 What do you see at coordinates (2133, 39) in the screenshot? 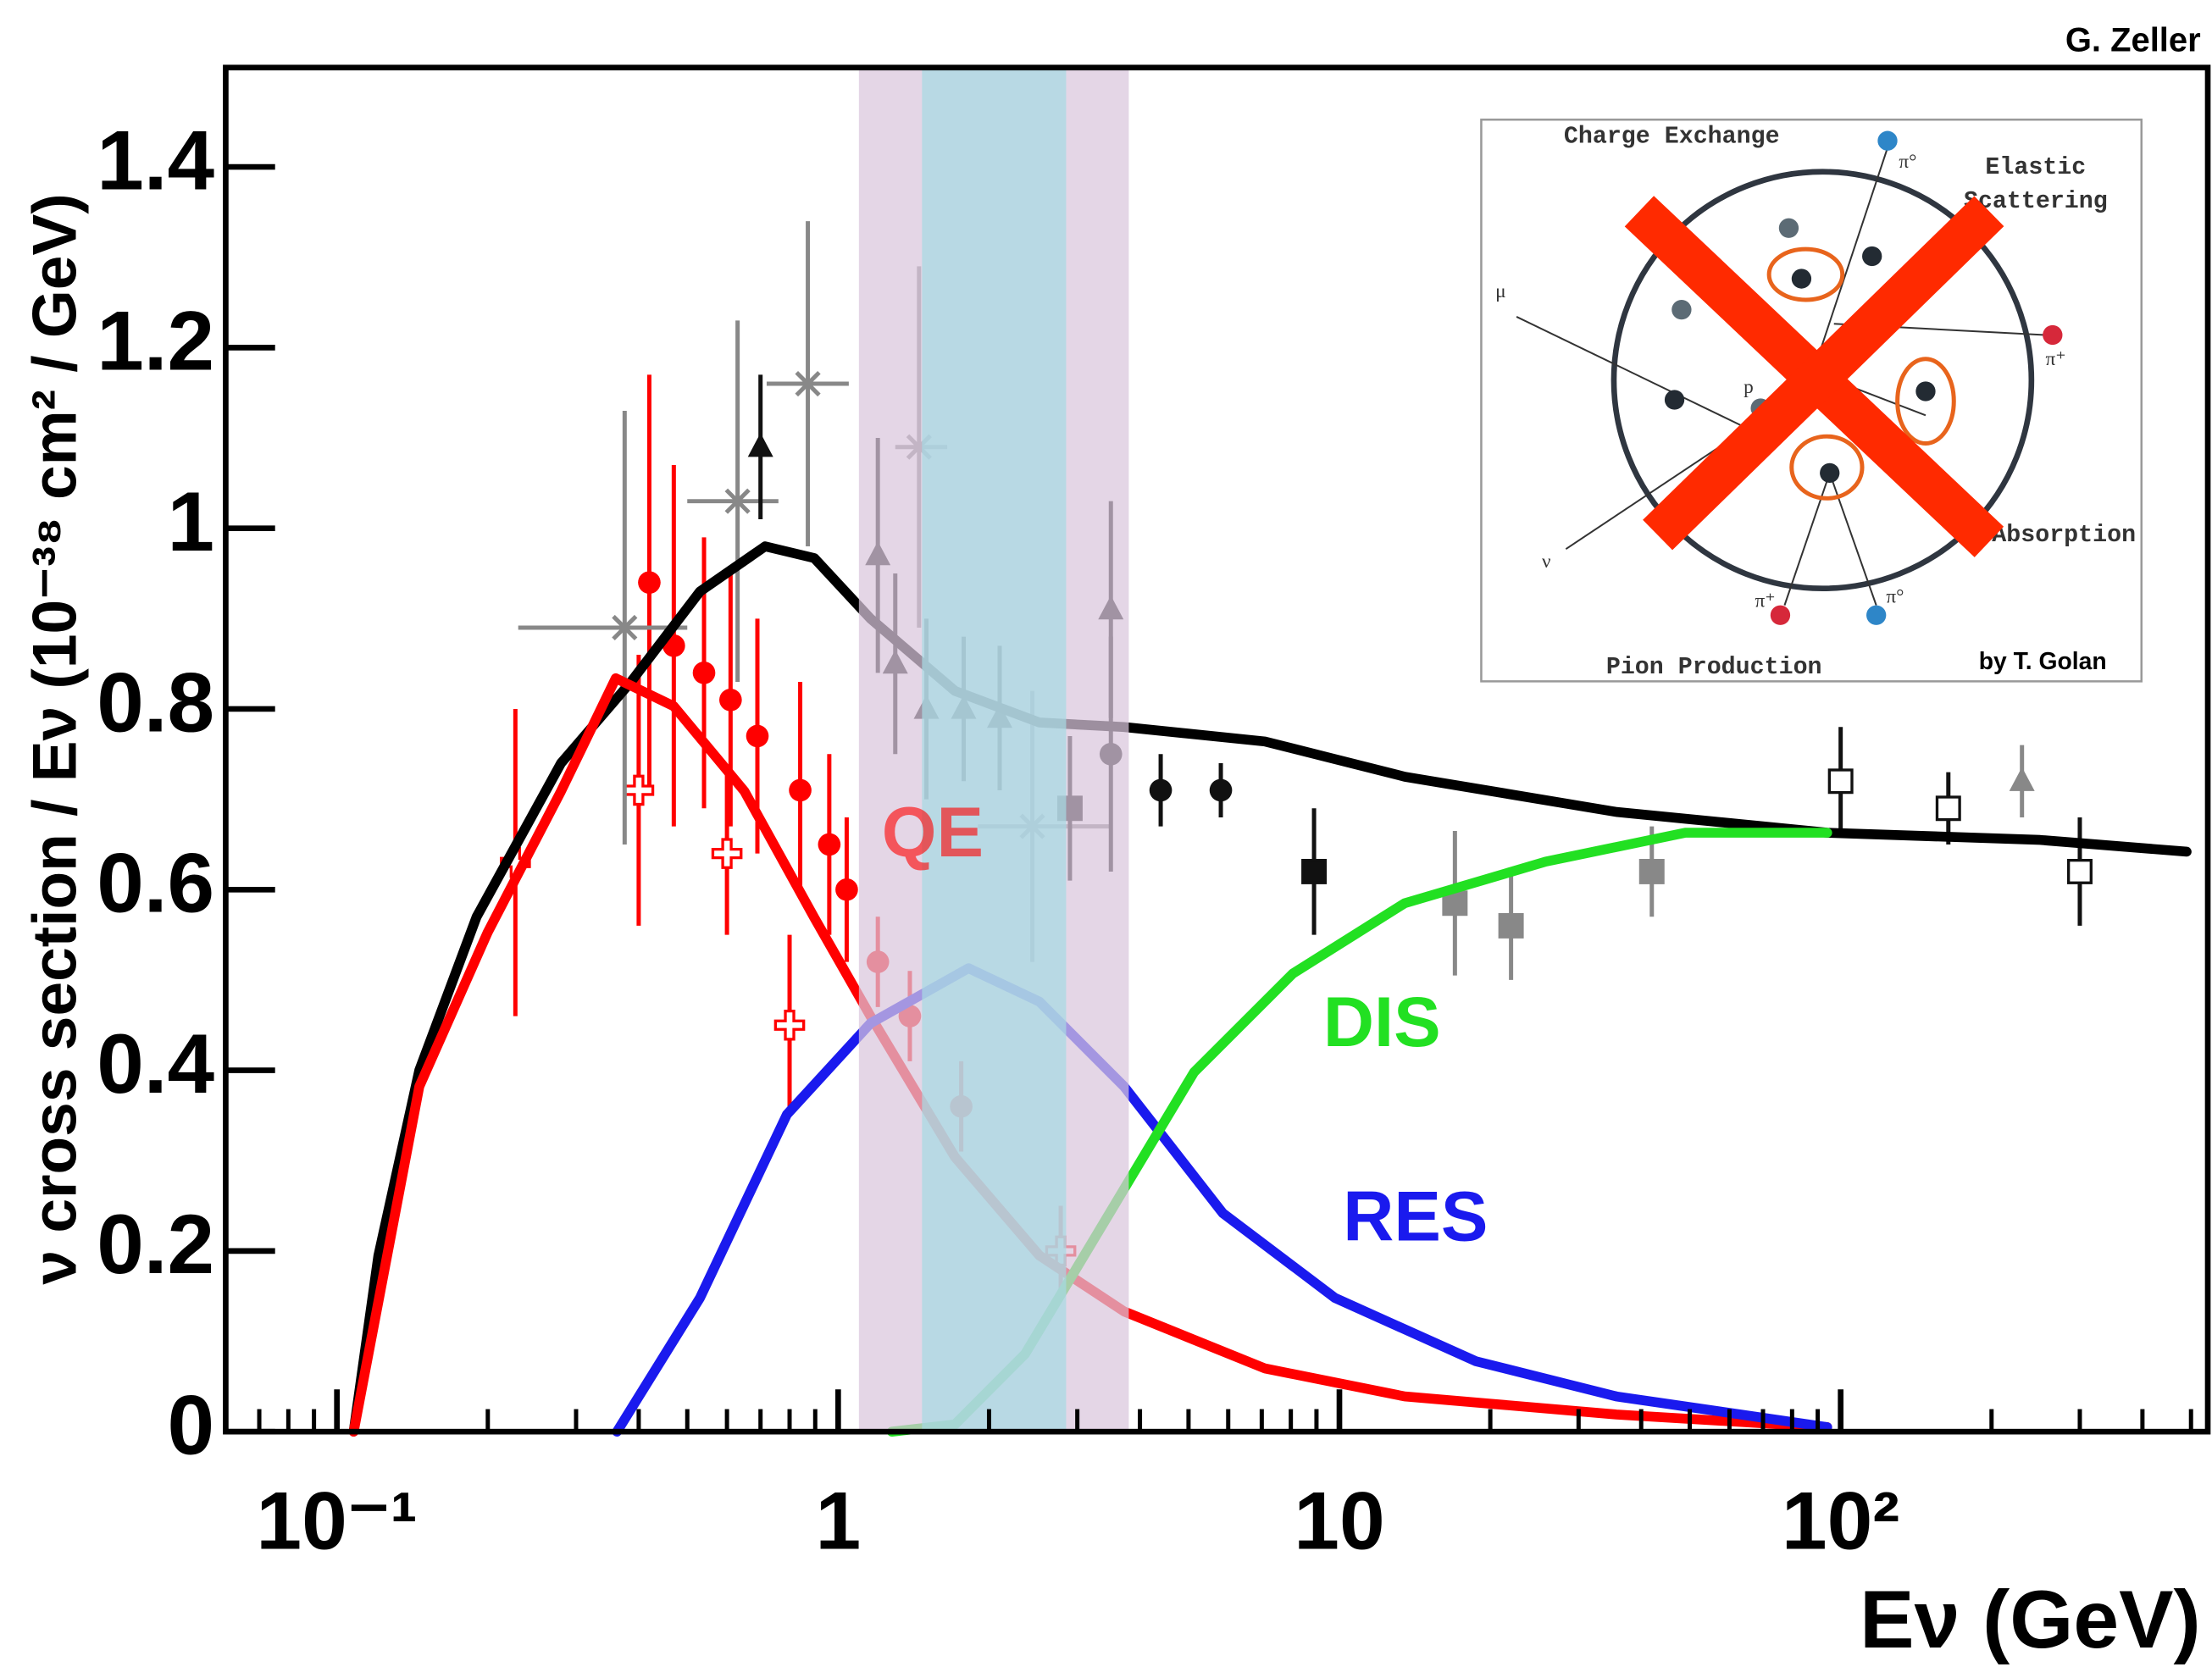
I see `credit: G. Zeller` at bounding box center [2133, 39].